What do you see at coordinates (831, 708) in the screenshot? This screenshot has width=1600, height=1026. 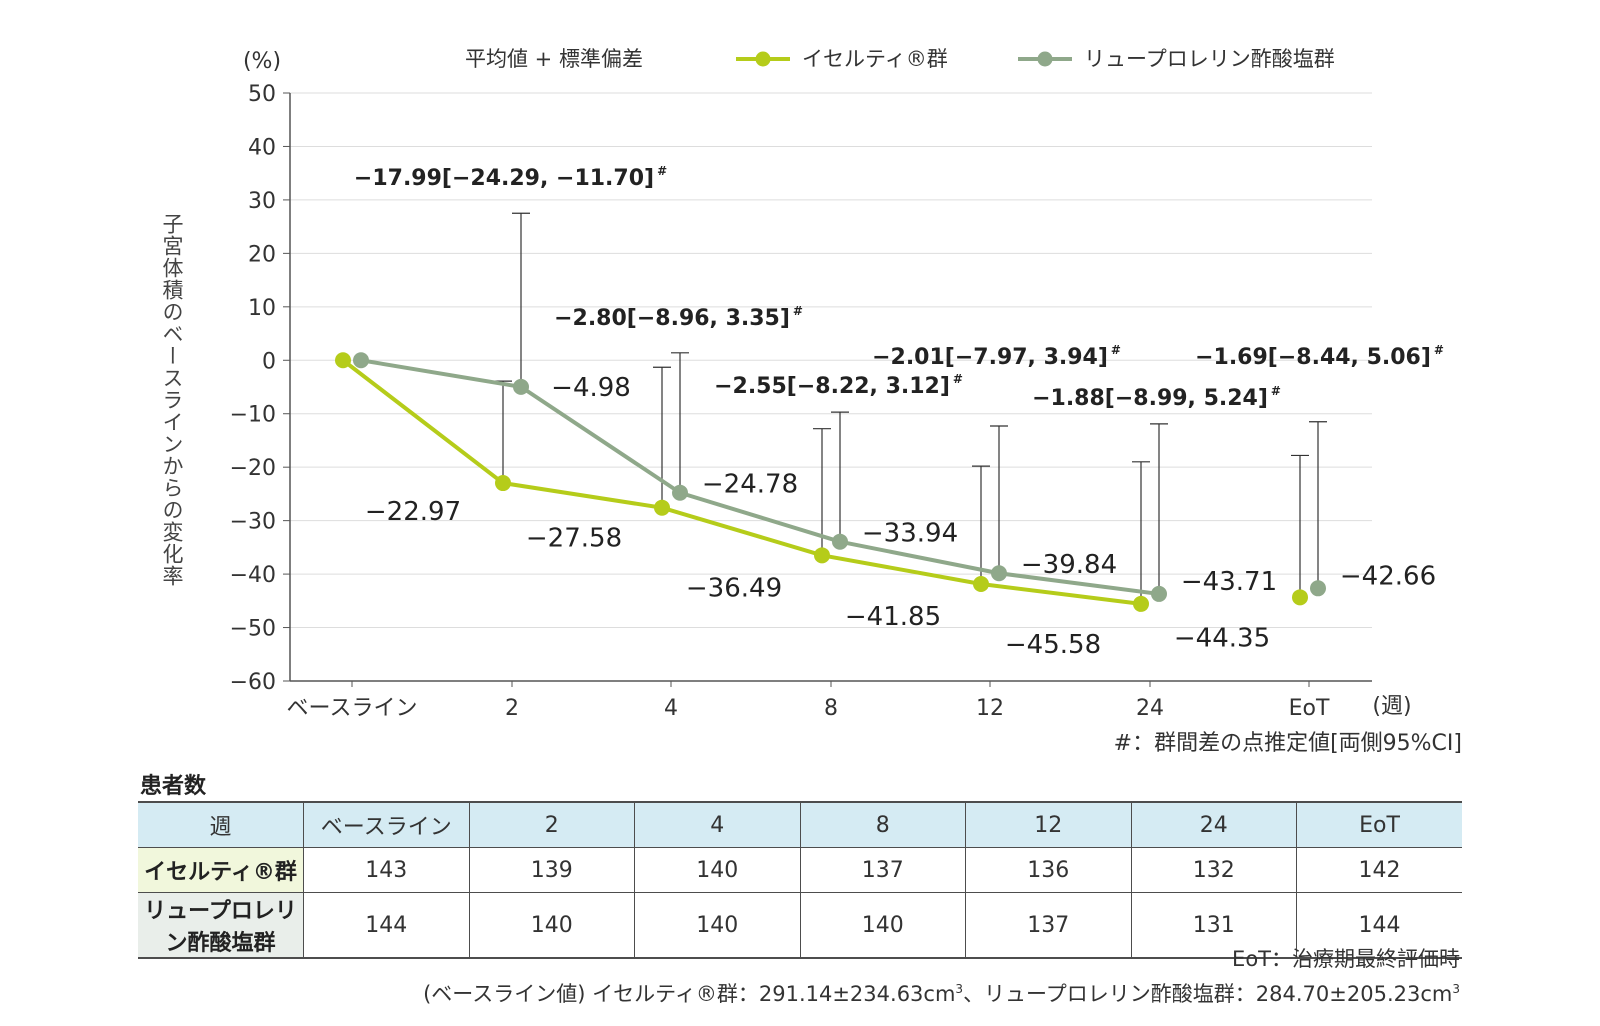 I see `x-tick-label: 8` at bounding box center [831, 708].